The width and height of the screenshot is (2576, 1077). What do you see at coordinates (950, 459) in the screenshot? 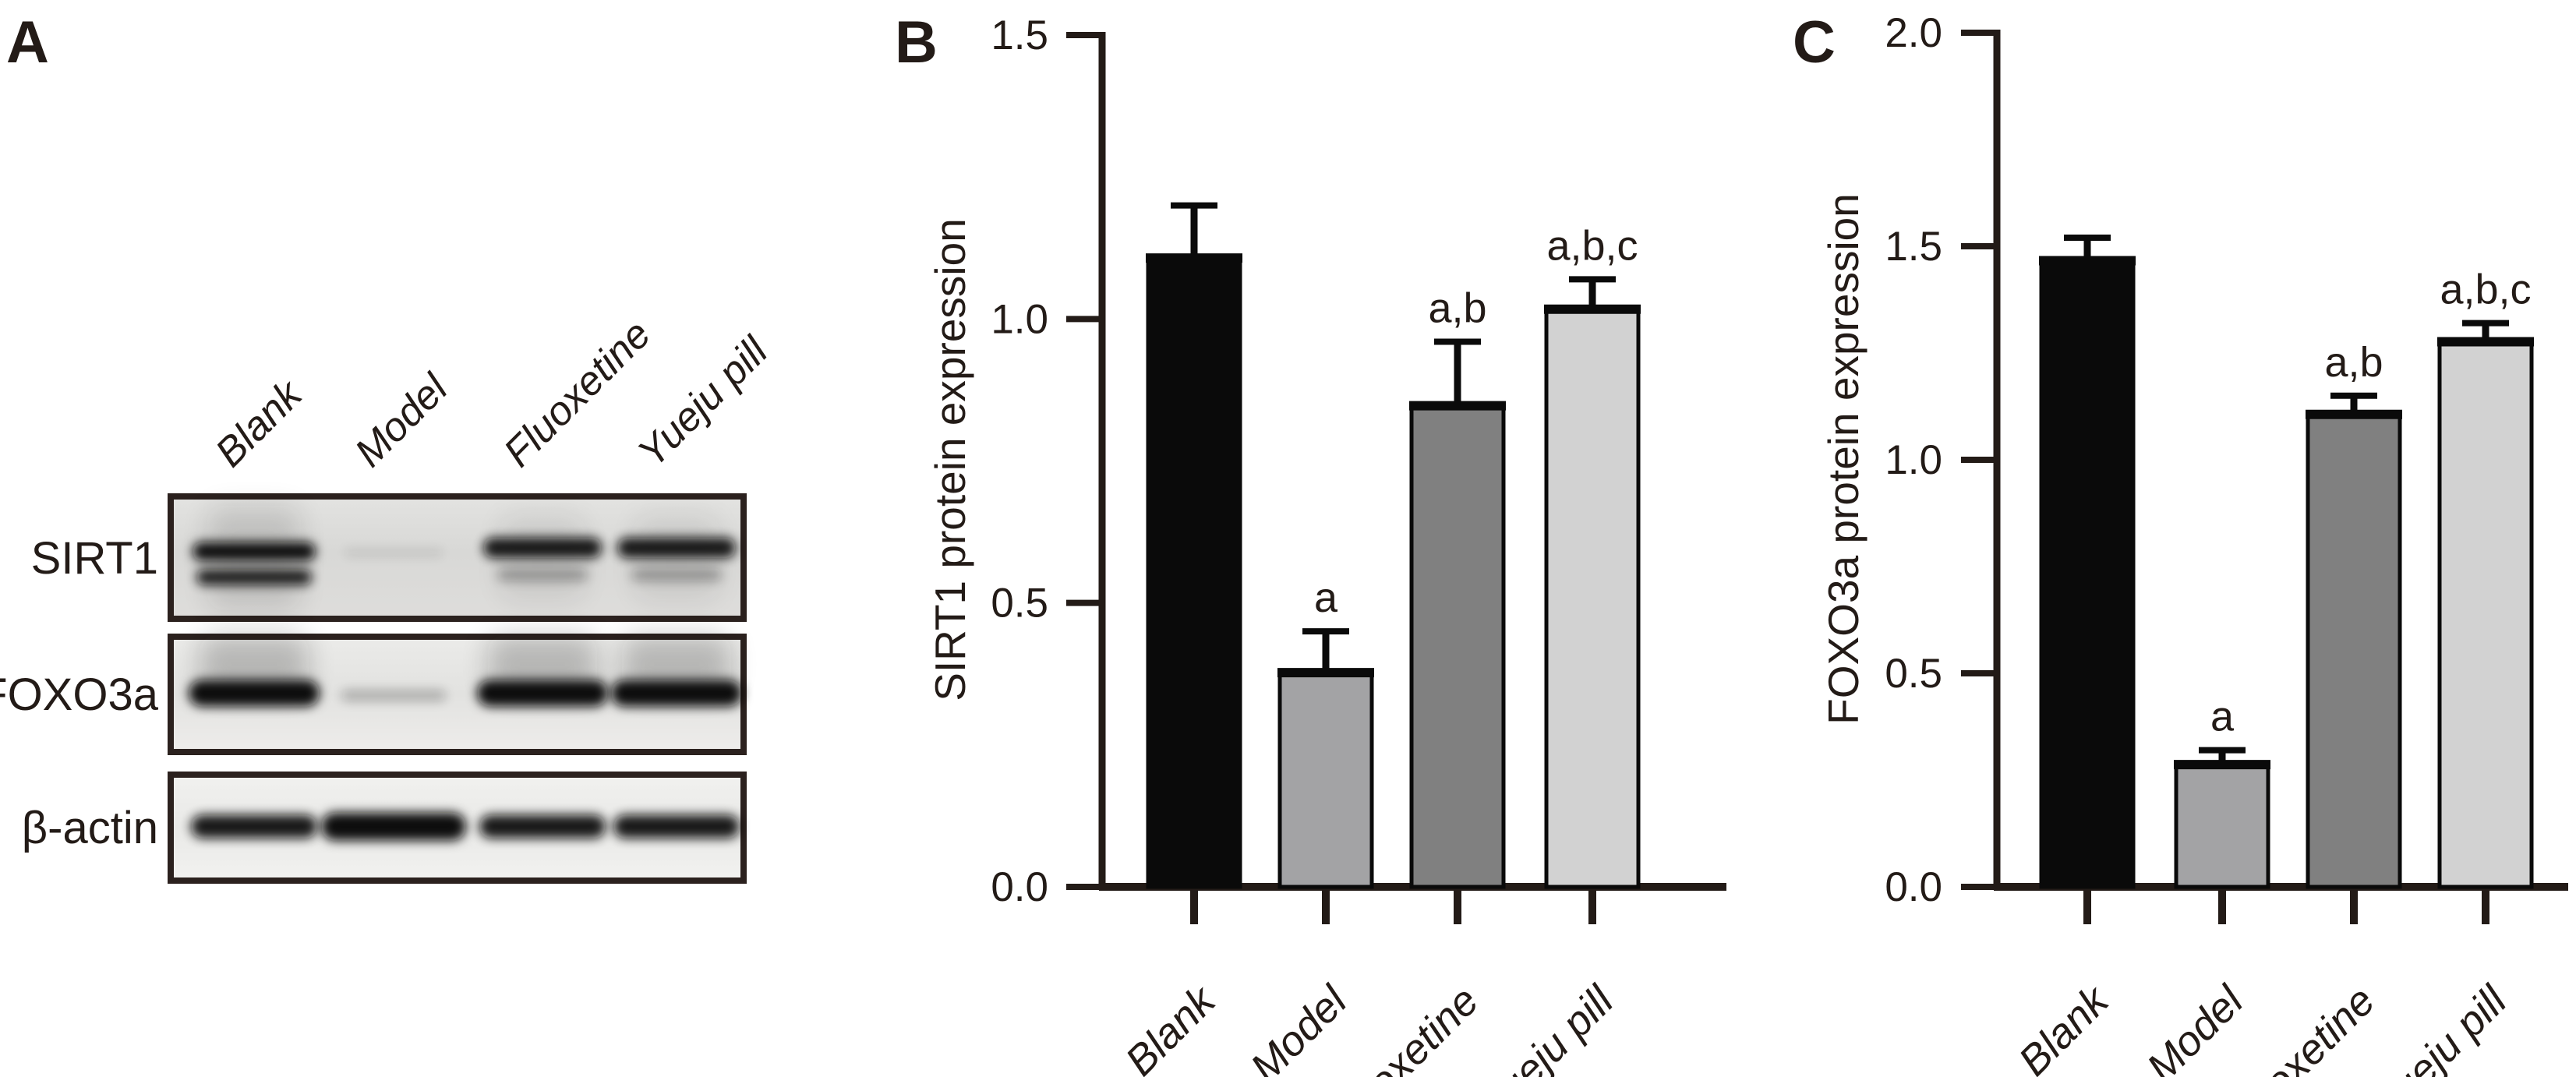
I see `panel-b-y-axis-title: SIRT1 protein expression` at bounding box center [950, 459].